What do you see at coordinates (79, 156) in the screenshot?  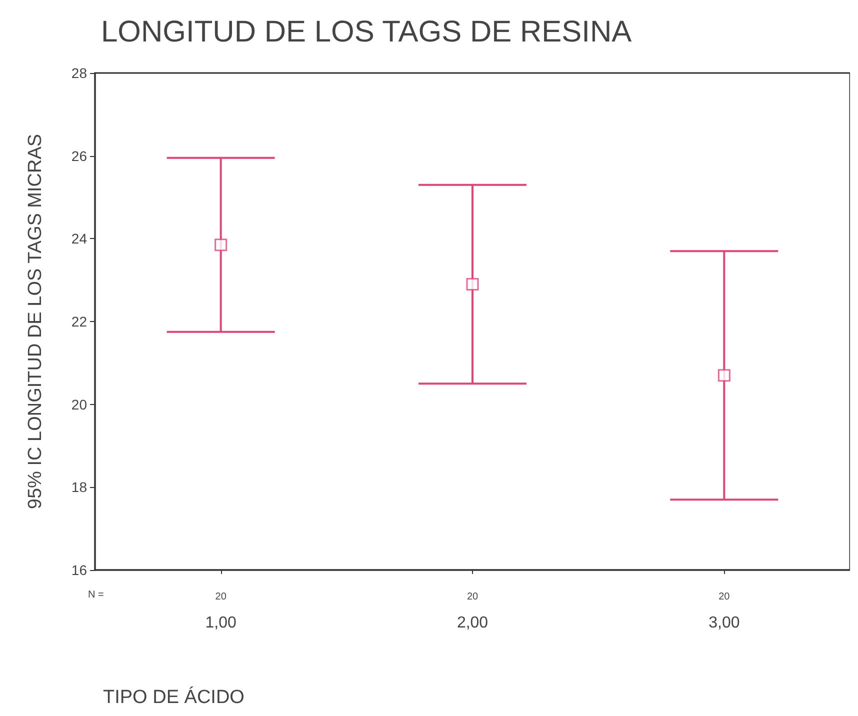 I see `y-tick-label: 26` at bounding box center [79, 156].